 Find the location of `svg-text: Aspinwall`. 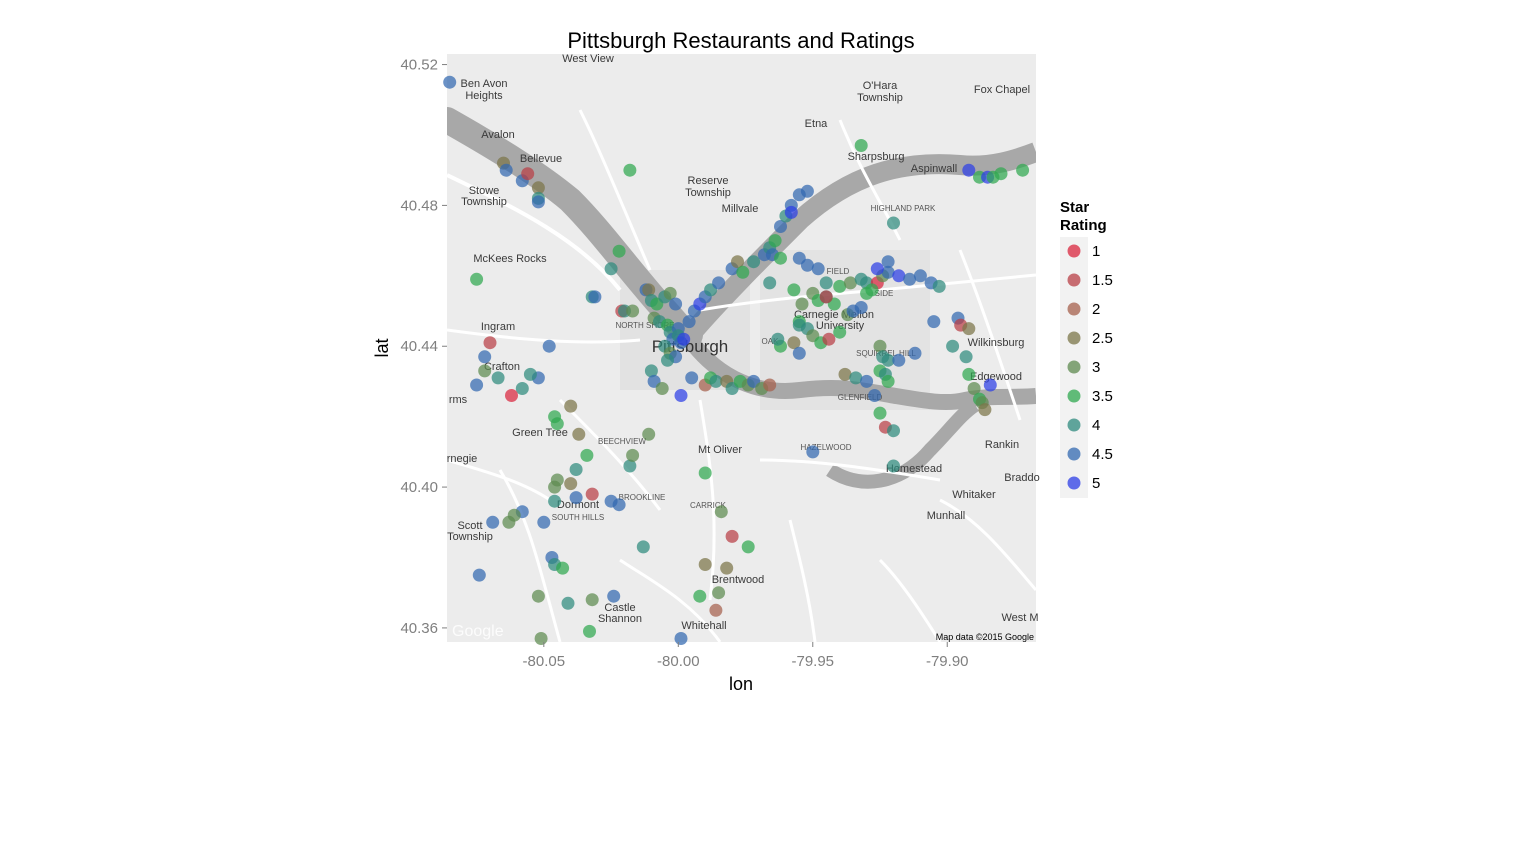

svg-text: Aspinwall is located at coordinates (934, 169).